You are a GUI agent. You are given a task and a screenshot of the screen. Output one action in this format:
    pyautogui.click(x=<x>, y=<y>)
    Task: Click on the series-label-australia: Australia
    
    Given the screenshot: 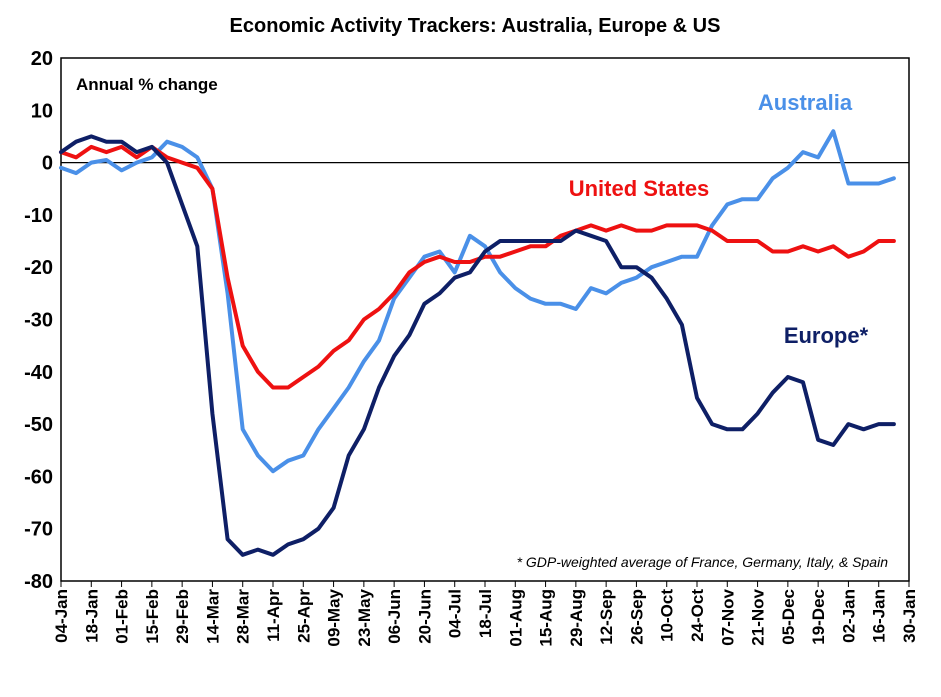 What is the action you would take?
    pyautogui.click(x=805, y=102)
    